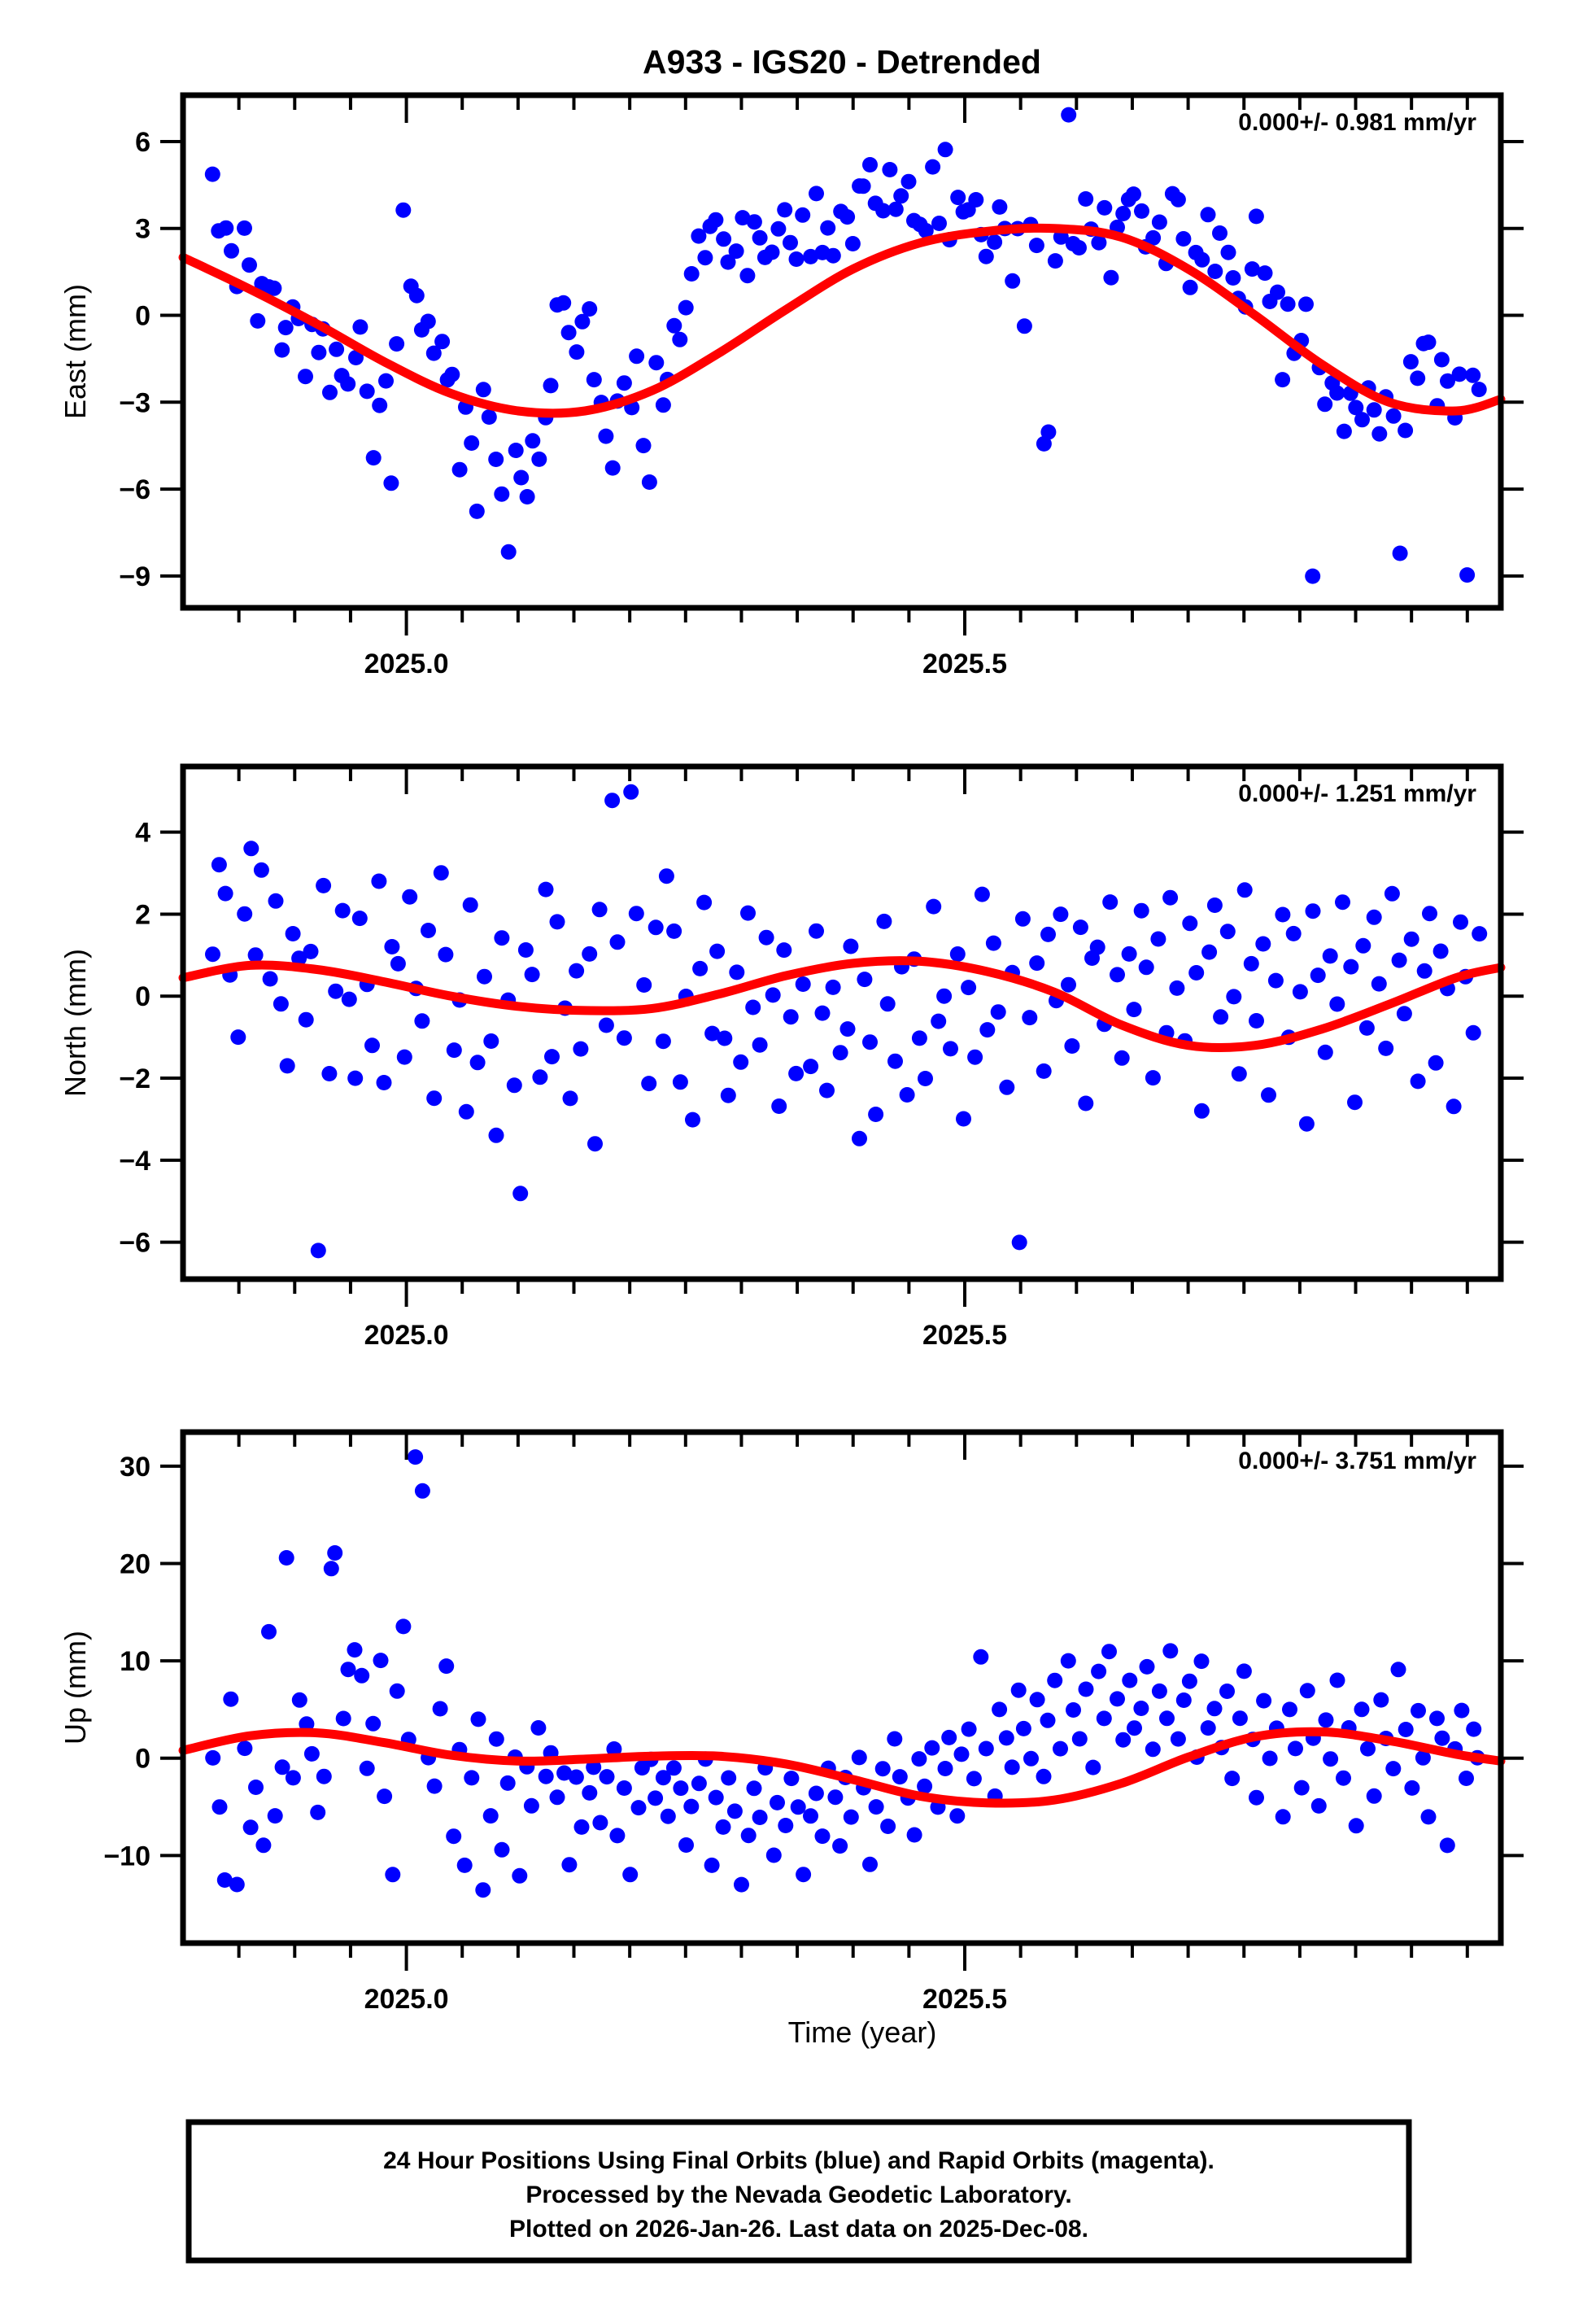 This screenshot has width=1596, height=2306. What do you see at coordinates (142, 915) in the screenshot?
I see `y-tick-label: 2` at bounding box center [142, 915].